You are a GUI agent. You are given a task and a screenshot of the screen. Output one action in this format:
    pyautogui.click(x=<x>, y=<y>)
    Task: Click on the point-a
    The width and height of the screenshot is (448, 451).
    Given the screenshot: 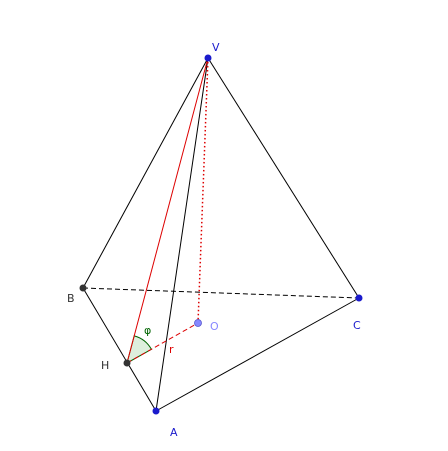 What is the action you would take?
    pyautogui.click(x=156, y=411)
    